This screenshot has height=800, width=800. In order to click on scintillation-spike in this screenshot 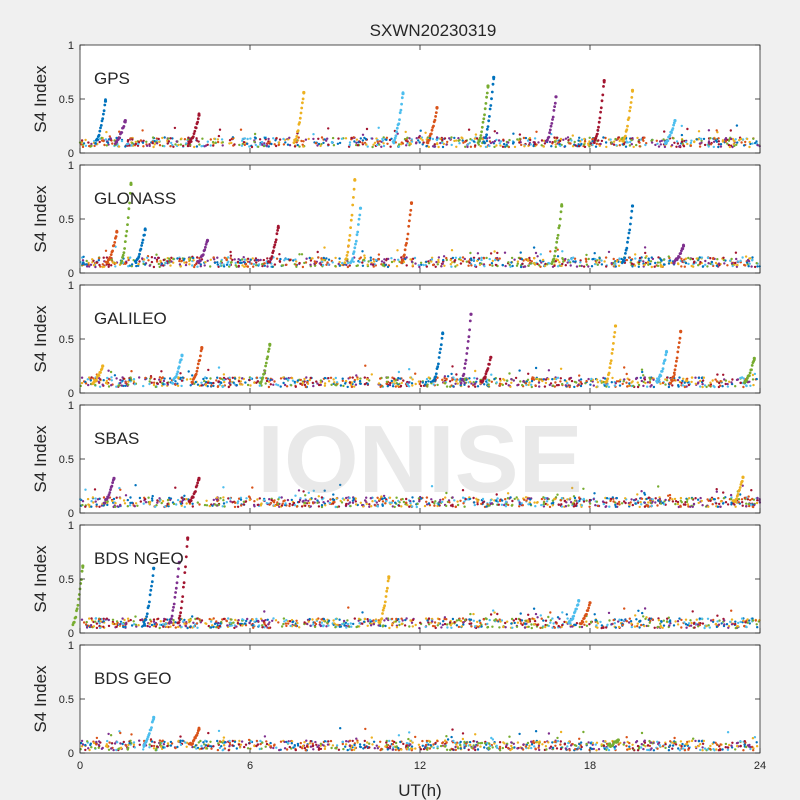, I will do `click(432, 125)`.